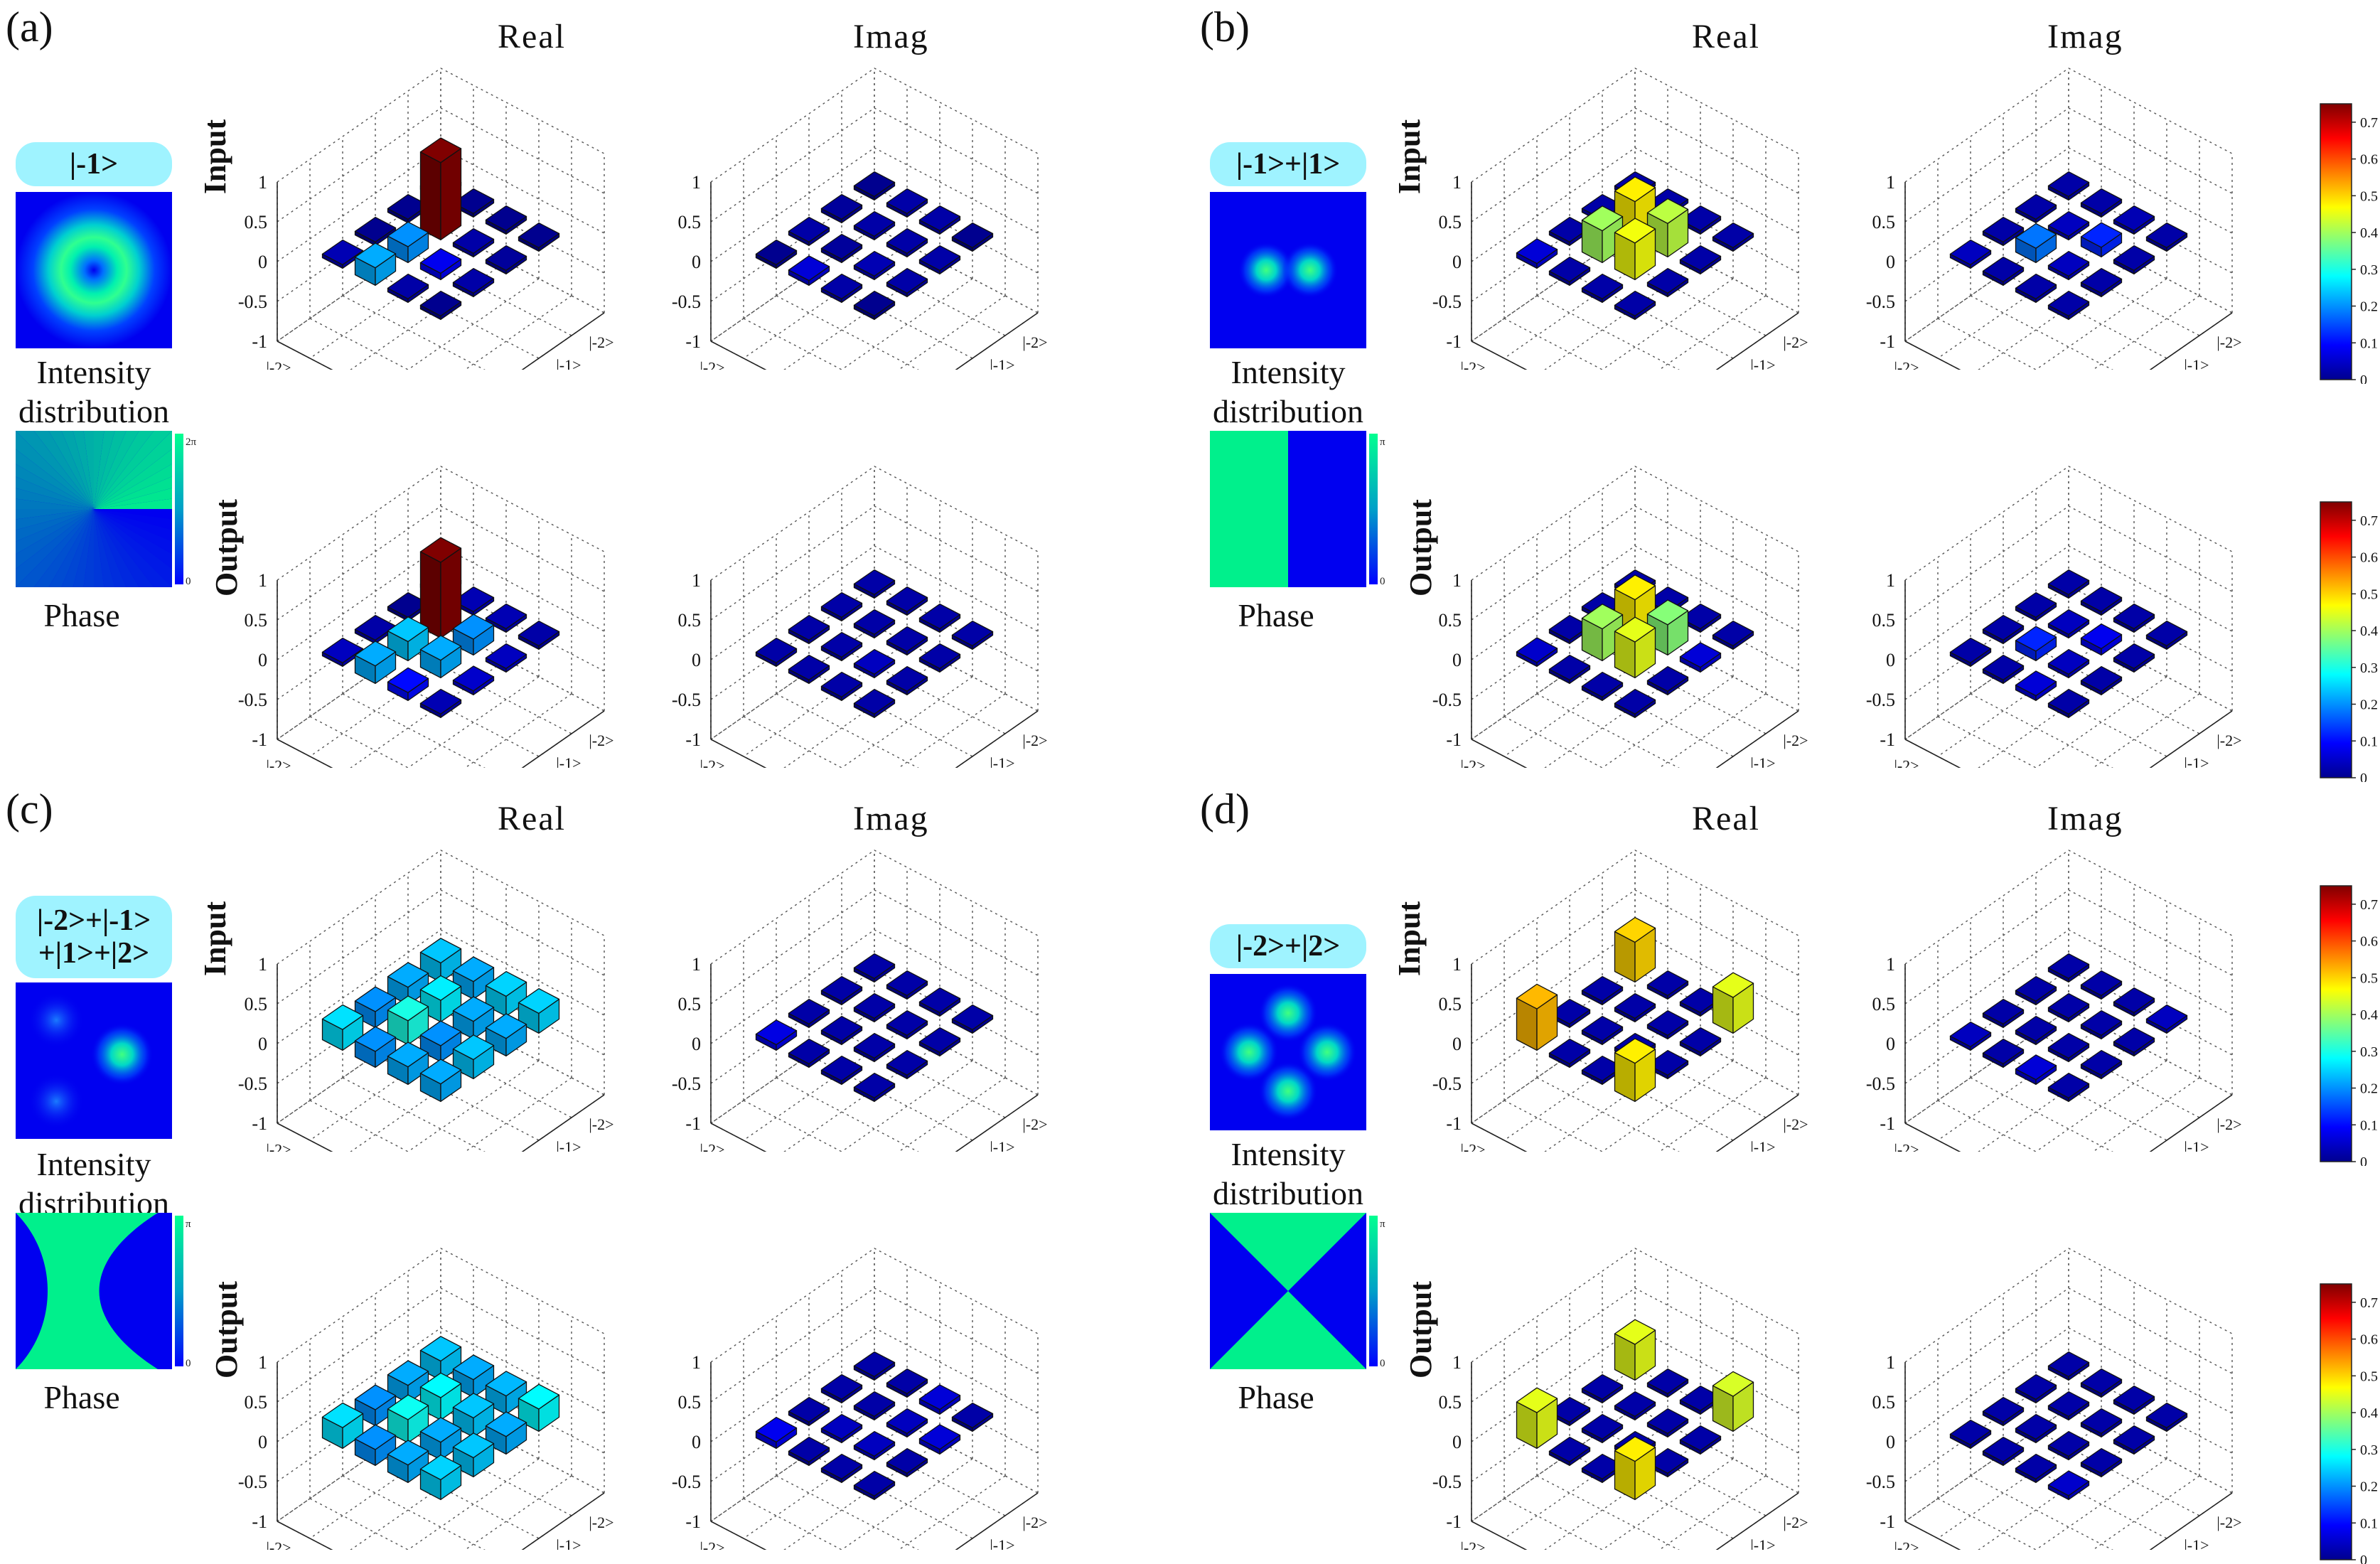 This screenshot has width=2380, height=1564. I want to click on colorbar-tick-label: 0.2, so click(2369, 1089).